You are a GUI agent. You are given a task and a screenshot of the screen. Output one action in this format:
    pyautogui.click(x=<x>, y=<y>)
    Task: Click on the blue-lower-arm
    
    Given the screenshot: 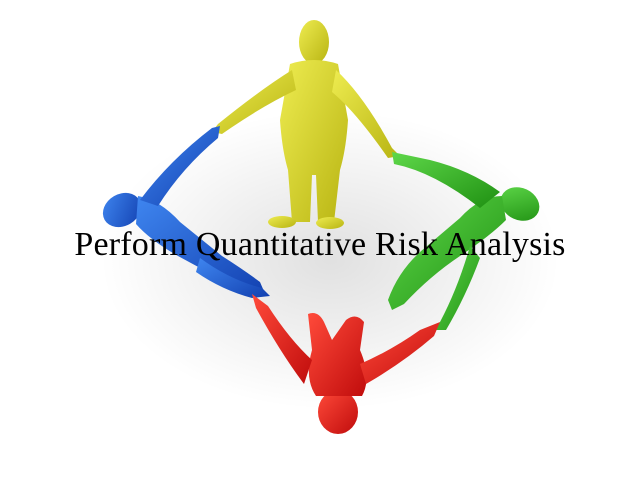 What is the action you would take?
    pyautogui.click(x=233, y=278)
    